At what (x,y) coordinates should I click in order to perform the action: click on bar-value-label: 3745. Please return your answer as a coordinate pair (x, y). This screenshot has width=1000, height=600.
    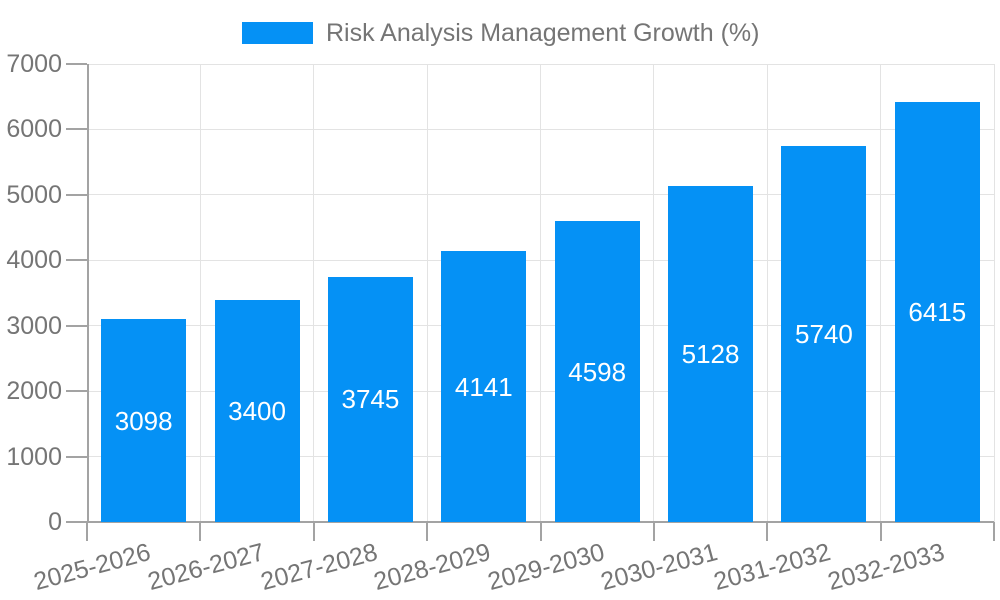
    Looking at the image, I should click on (370, 399).